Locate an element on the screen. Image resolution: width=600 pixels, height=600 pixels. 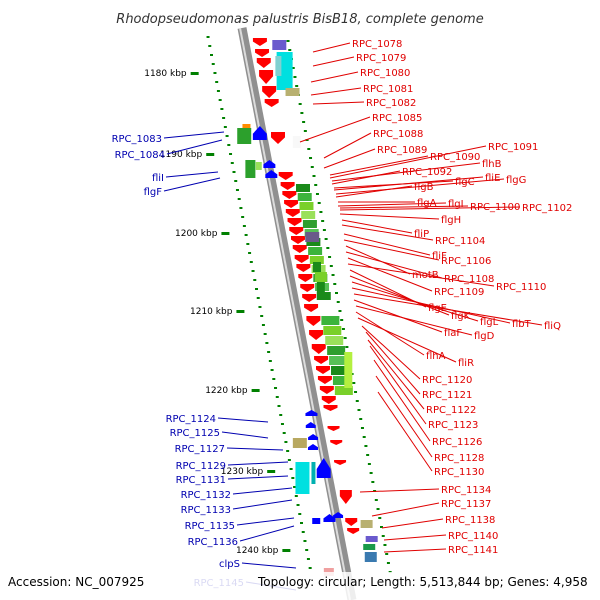
gene-label-rpc-1140: RPC_1140 is located at coordinates (473, 536).